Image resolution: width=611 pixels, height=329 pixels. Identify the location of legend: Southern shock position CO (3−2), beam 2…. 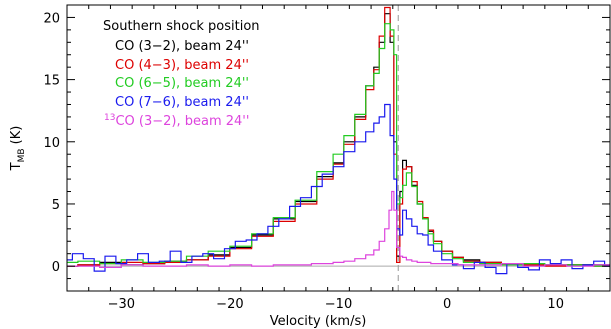
(181, 74).